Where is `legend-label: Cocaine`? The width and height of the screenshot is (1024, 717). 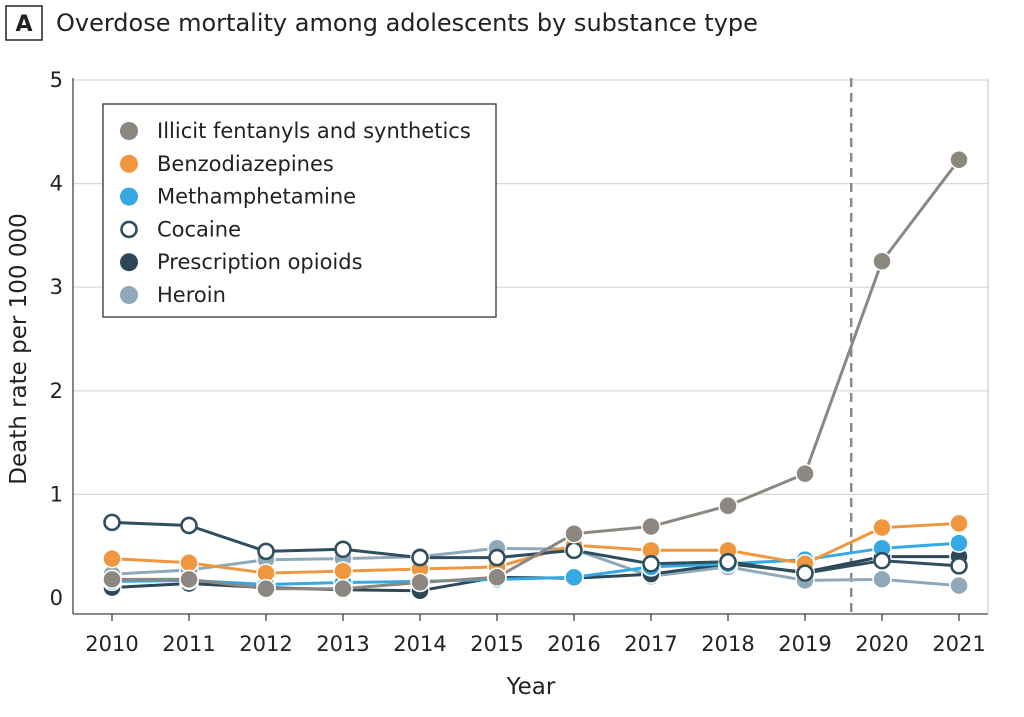
legend-label: Cocaine is located at coordinates (199, 229).